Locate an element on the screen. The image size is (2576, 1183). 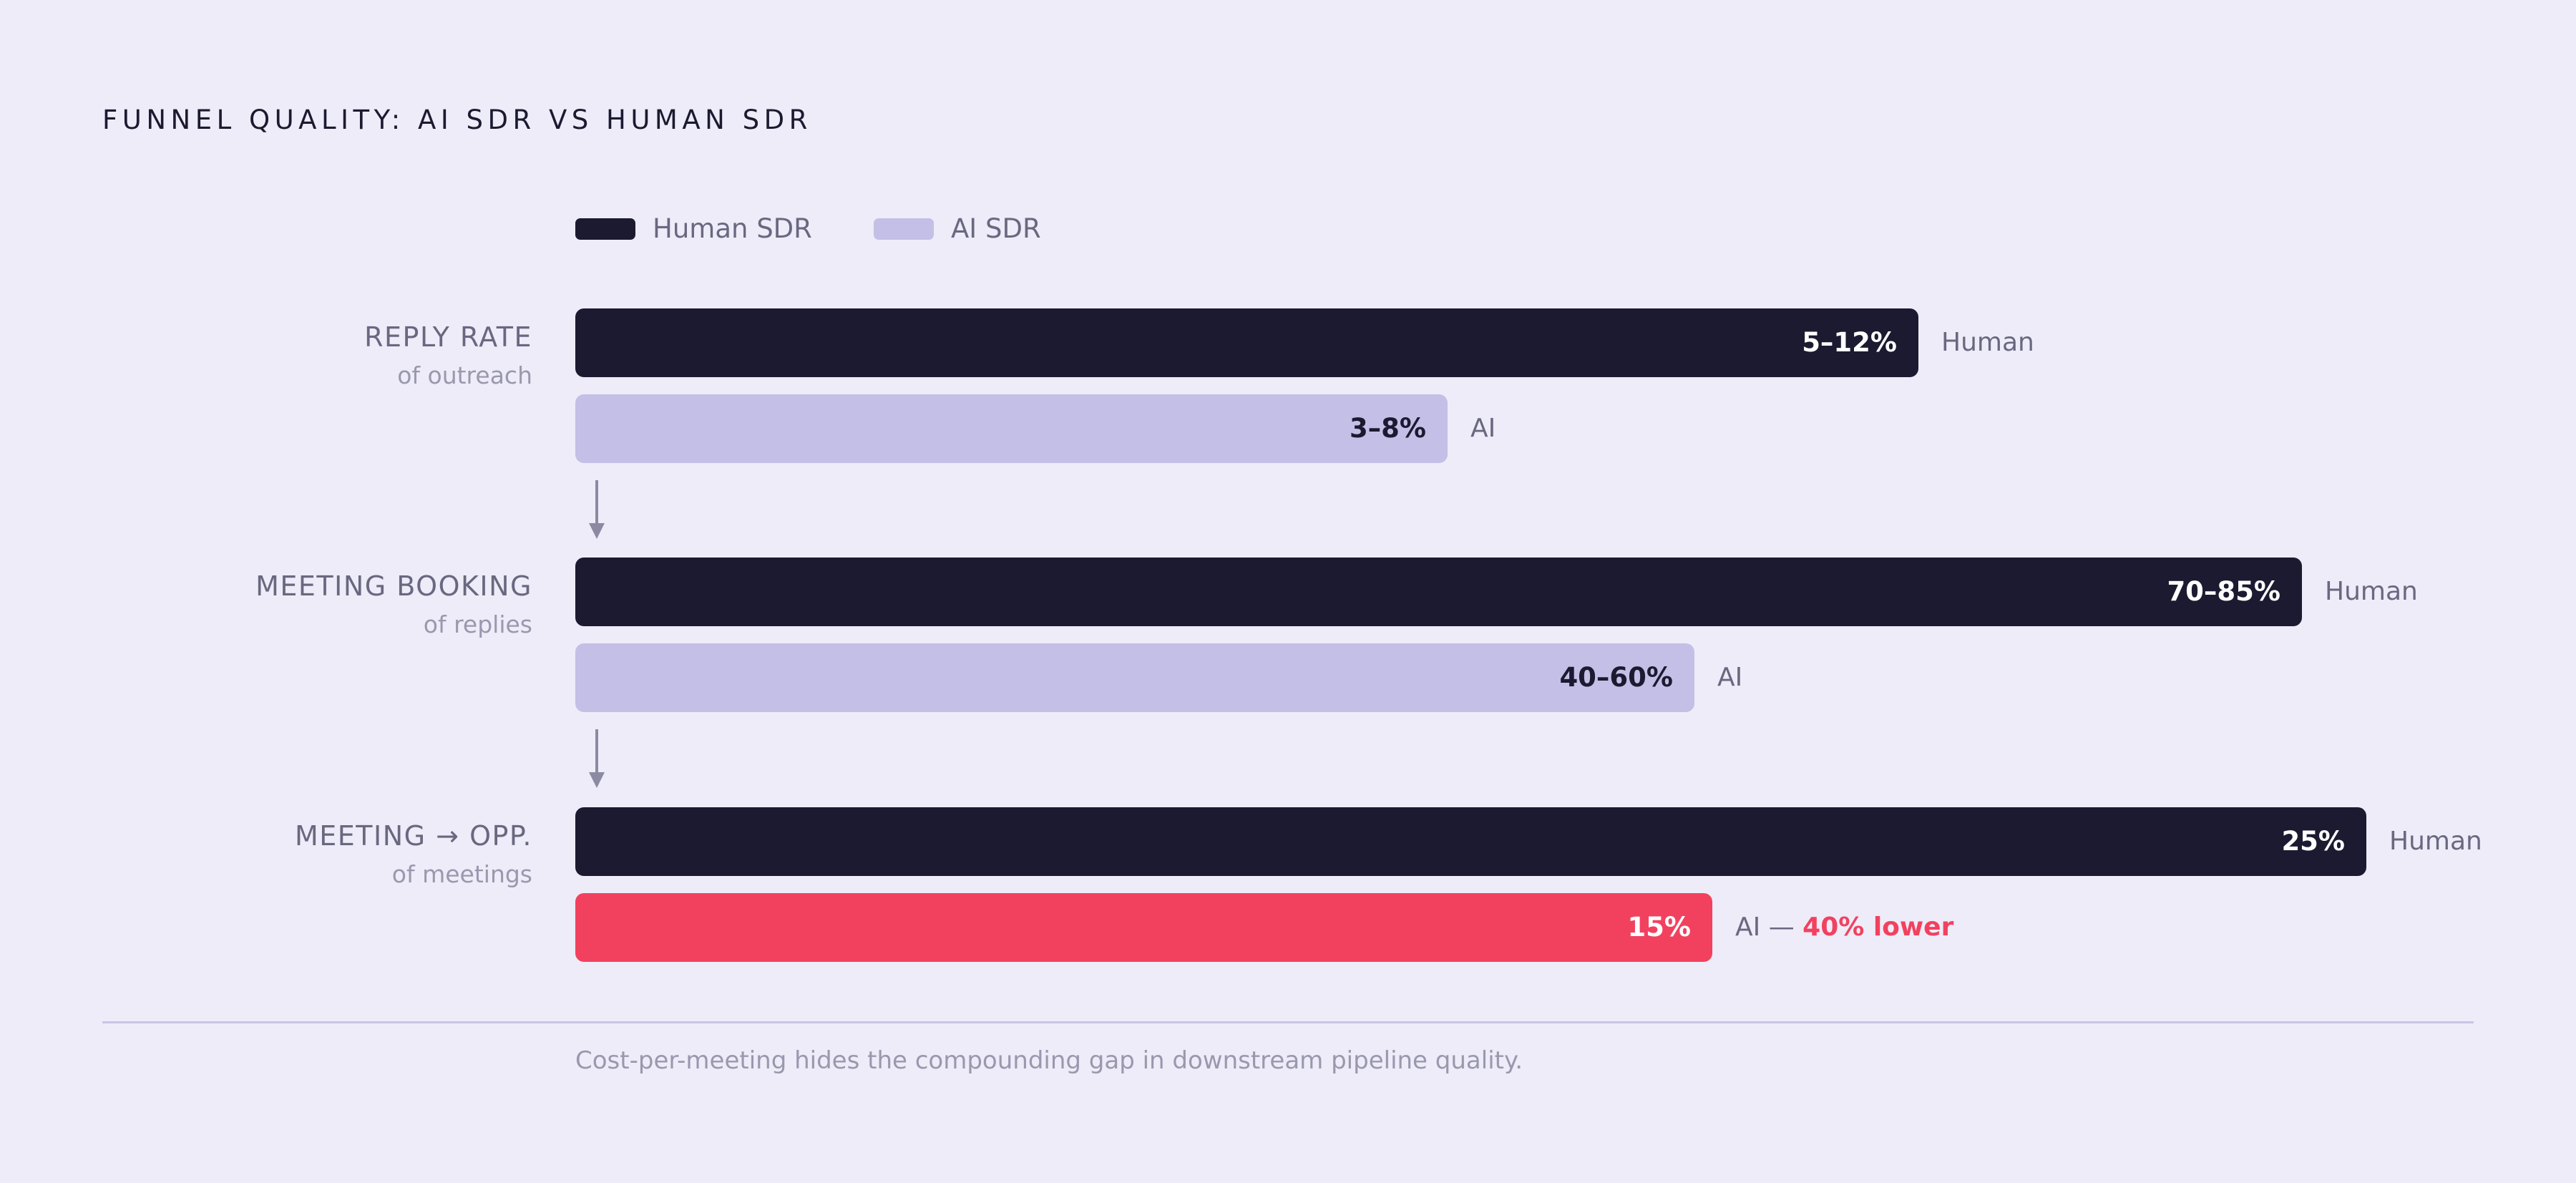
bar-value-reply-rate-human: 5–12% is located at coordinates (1849, 342).